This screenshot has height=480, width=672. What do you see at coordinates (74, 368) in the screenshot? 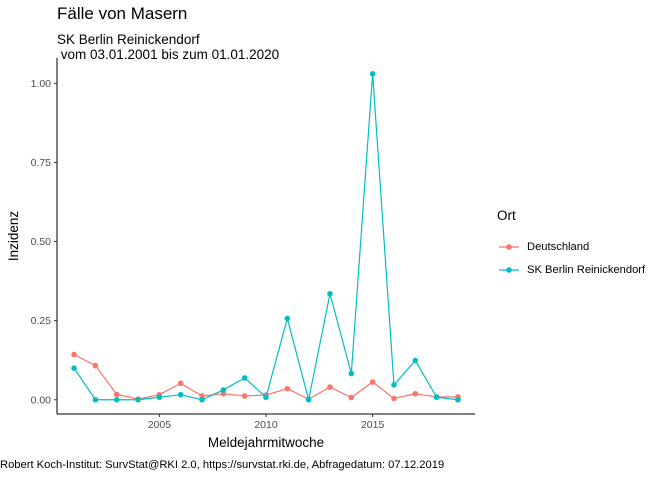
I see `data-point-1-2001` at bounding box center [74, 368].